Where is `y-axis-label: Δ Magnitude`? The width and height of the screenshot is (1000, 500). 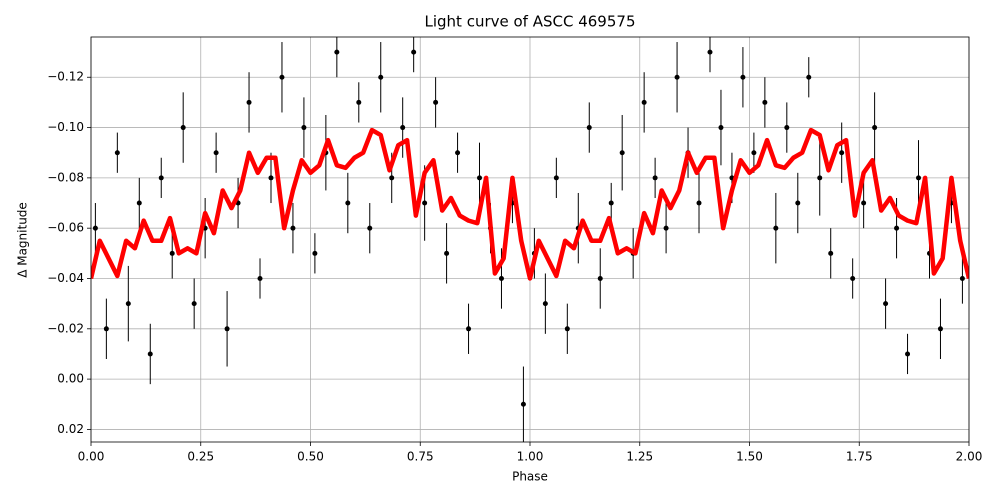
y-axis-label: Δ Magnitude is located at coordinates (23, 240).